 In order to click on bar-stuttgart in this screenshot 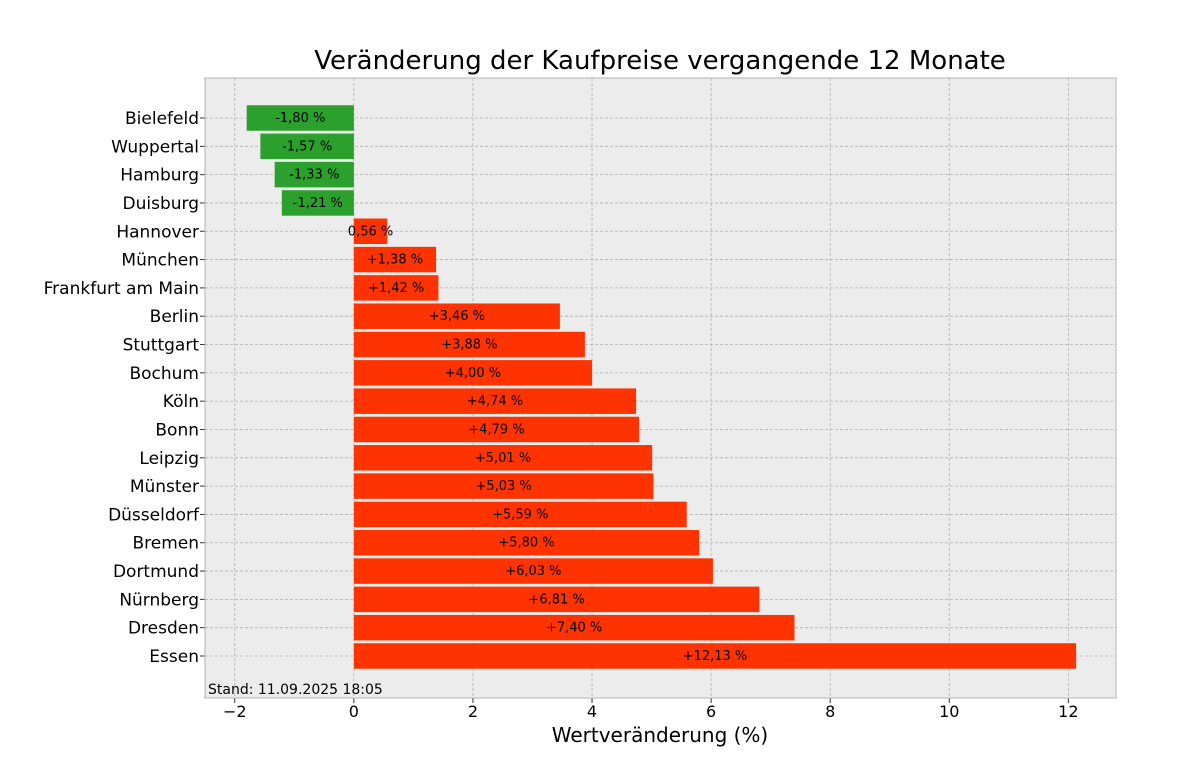, I will do `click(469, 344)`.